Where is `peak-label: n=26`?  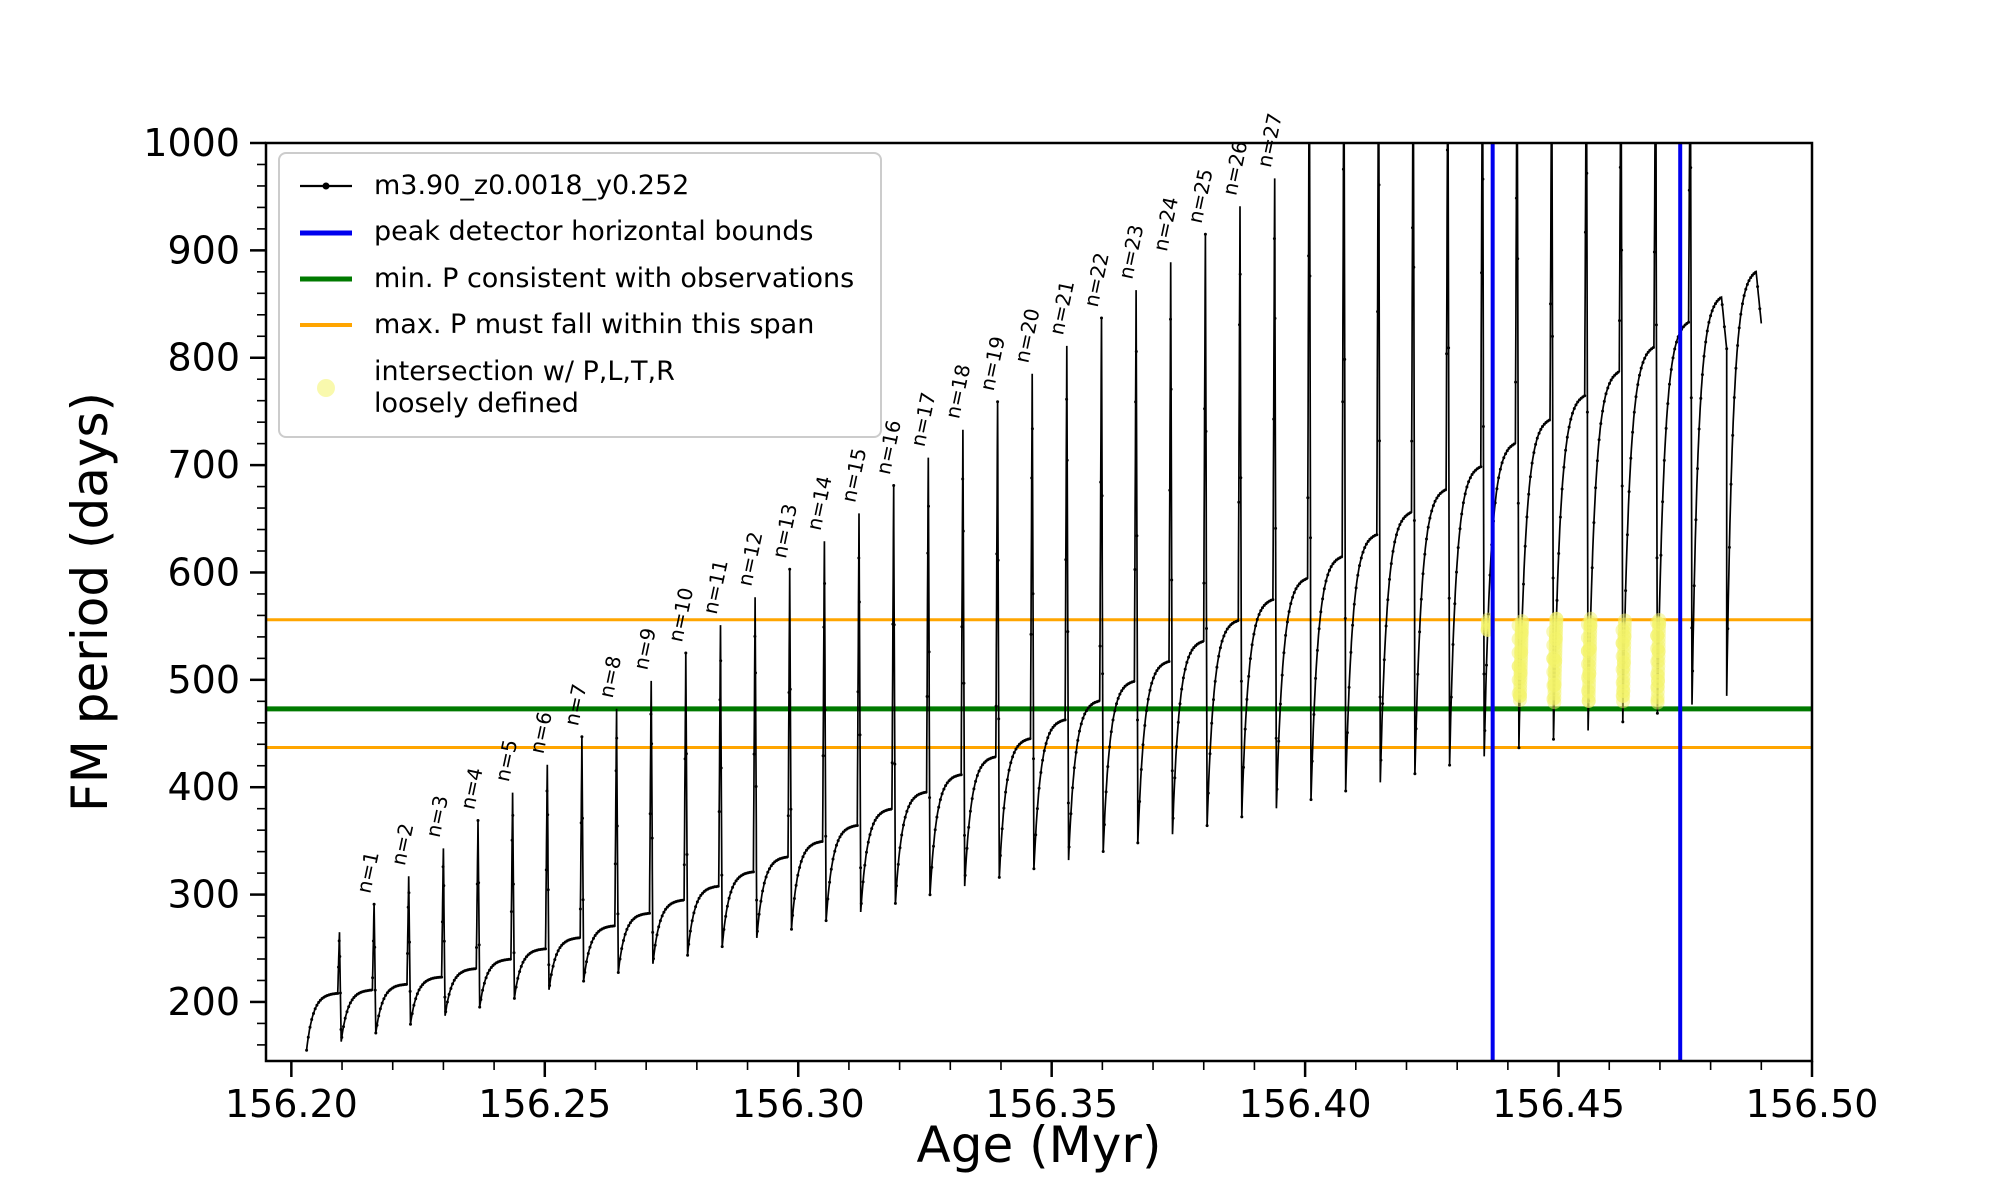
peak-label: n=26 is located at coordinates (1234, 168).